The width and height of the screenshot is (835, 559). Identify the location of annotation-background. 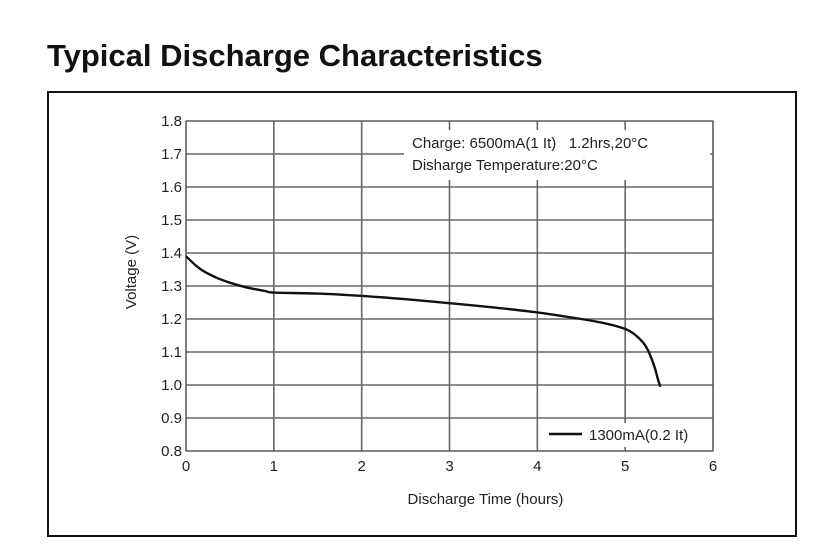
(557, 155).